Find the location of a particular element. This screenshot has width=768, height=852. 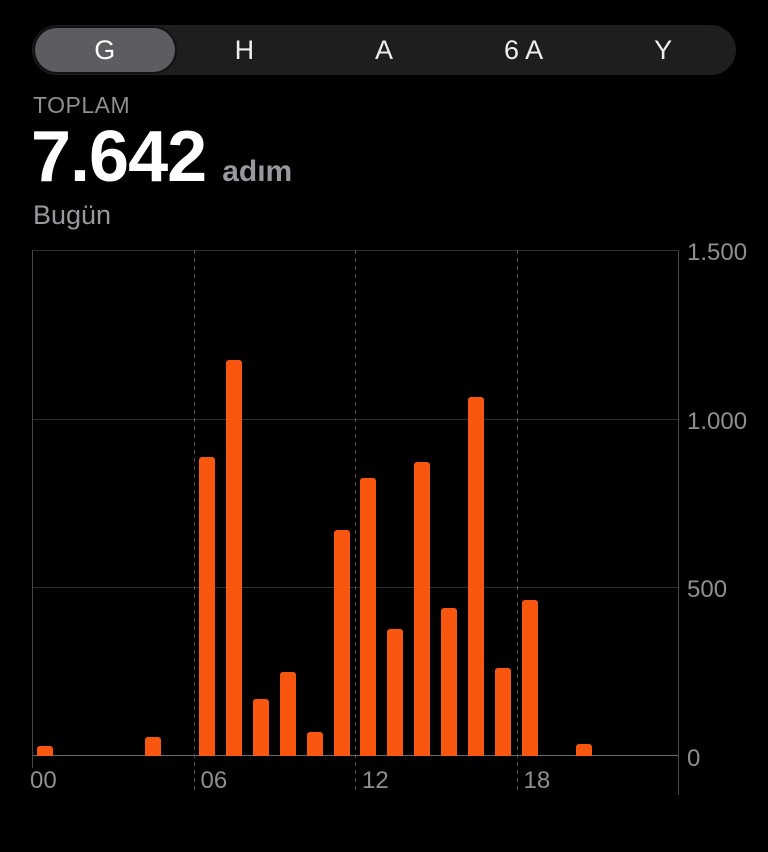

total-steps-value: 7.642 is located at coordinates (119, 157).